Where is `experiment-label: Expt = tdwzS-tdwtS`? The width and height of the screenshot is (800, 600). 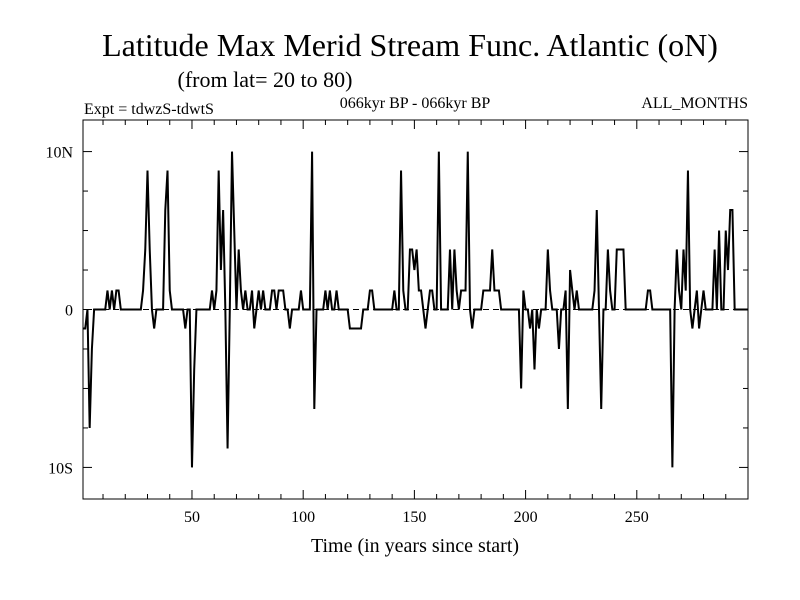 experiment-label: Expt = tdwzS-tdwtS is located at coordinates (149, 109).